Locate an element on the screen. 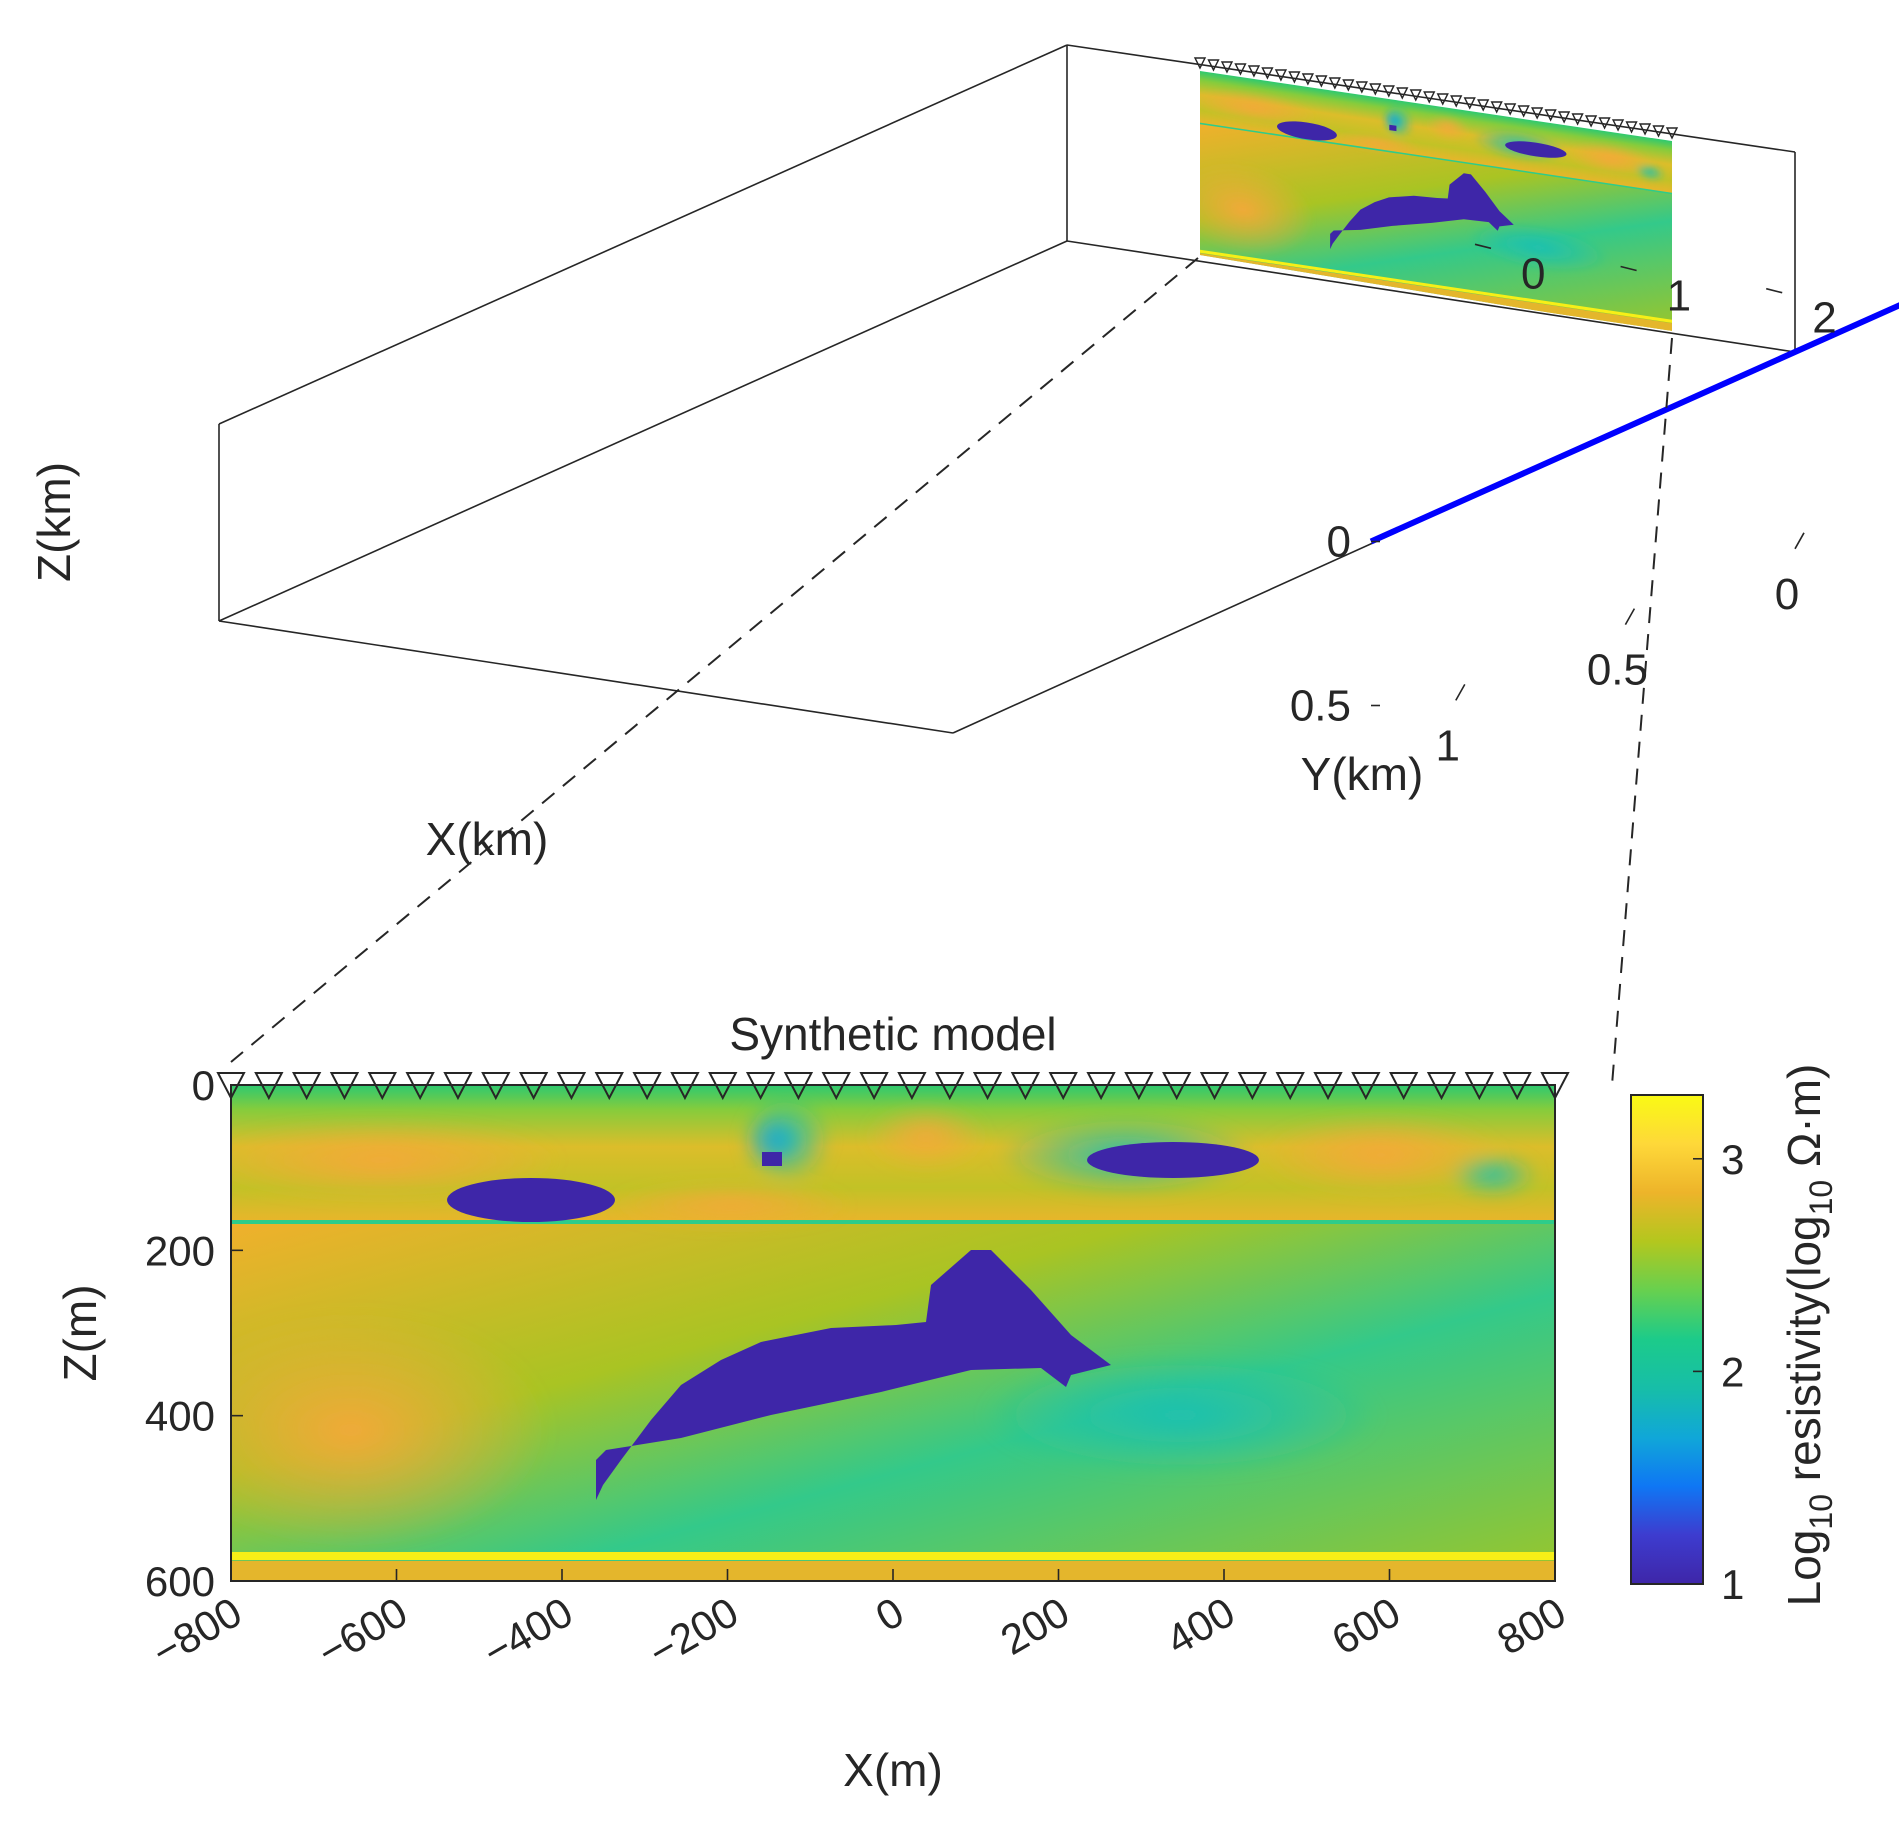 The height and width of the screenshot is (1836, 1899). y-tick-label: 1 is located at coordinates (1679, 296).